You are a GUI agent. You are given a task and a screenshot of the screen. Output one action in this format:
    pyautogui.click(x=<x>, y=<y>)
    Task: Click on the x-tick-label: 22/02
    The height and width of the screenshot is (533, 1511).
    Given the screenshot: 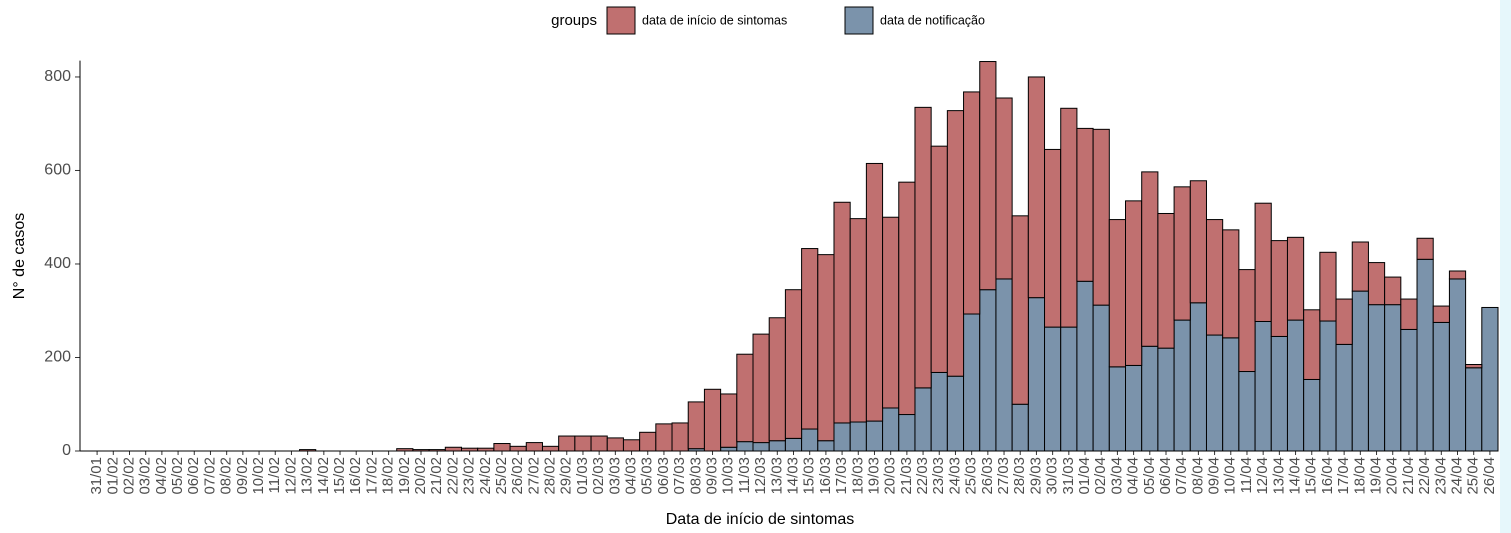 What is the action you would take?
    pyautogui.click(x=452, y=476)
    